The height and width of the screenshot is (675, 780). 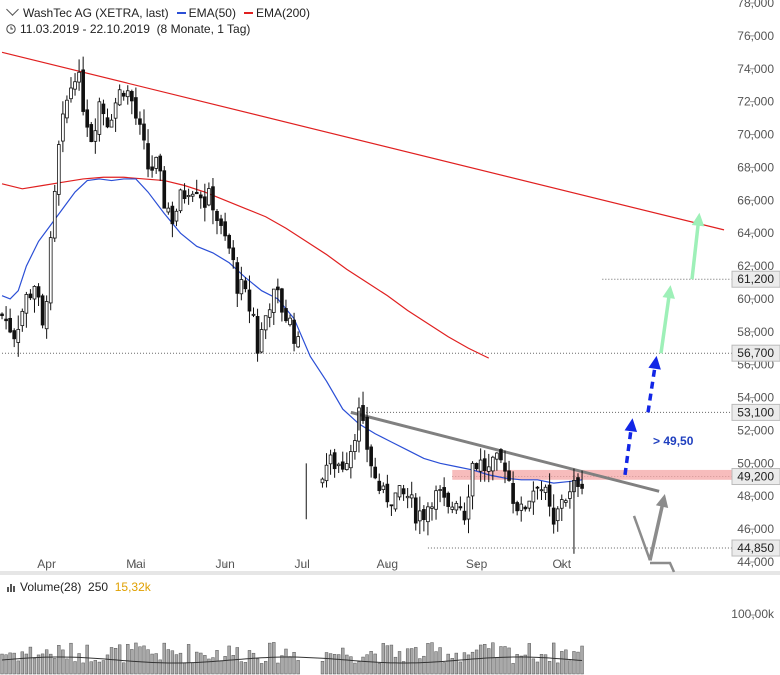 What do you see at coordinates (212, 13) in the screenshot?
I see `ema50-legend: EMA(50)` at bounding box center [212, 13].